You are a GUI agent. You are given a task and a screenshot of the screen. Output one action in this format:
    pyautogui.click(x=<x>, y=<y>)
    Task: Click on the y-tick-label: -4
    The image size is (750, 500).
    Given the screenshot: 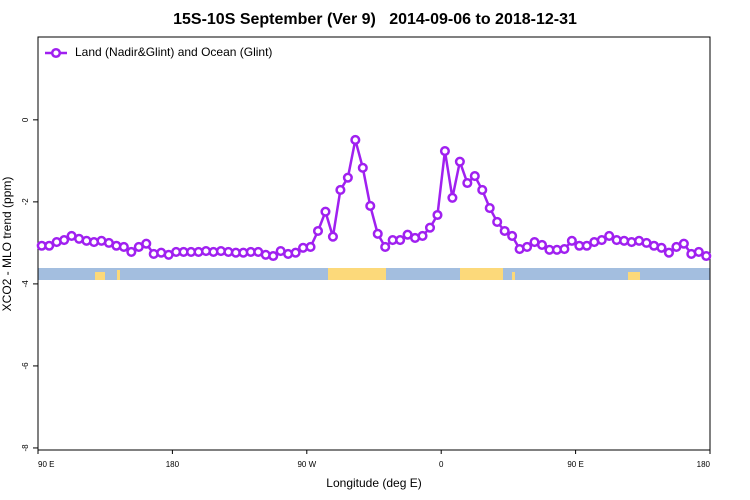 What is the action you would take?
    pyautogui.click(x=25, y=284)
    